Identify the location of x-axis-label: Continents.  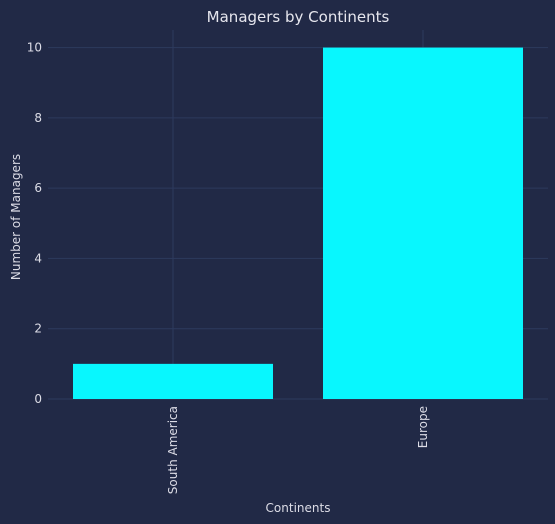
(298, 508).